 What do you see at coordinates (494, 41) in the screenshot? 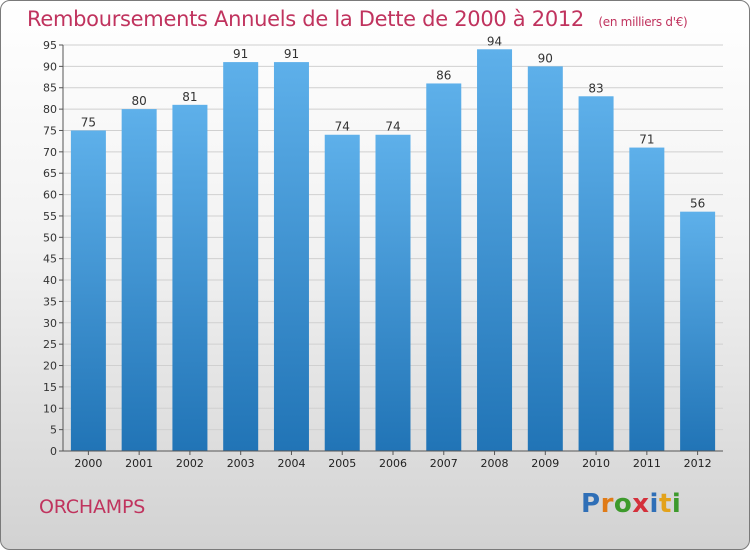
I see `bar-value-label: 94` at bounding box center [494, 41].